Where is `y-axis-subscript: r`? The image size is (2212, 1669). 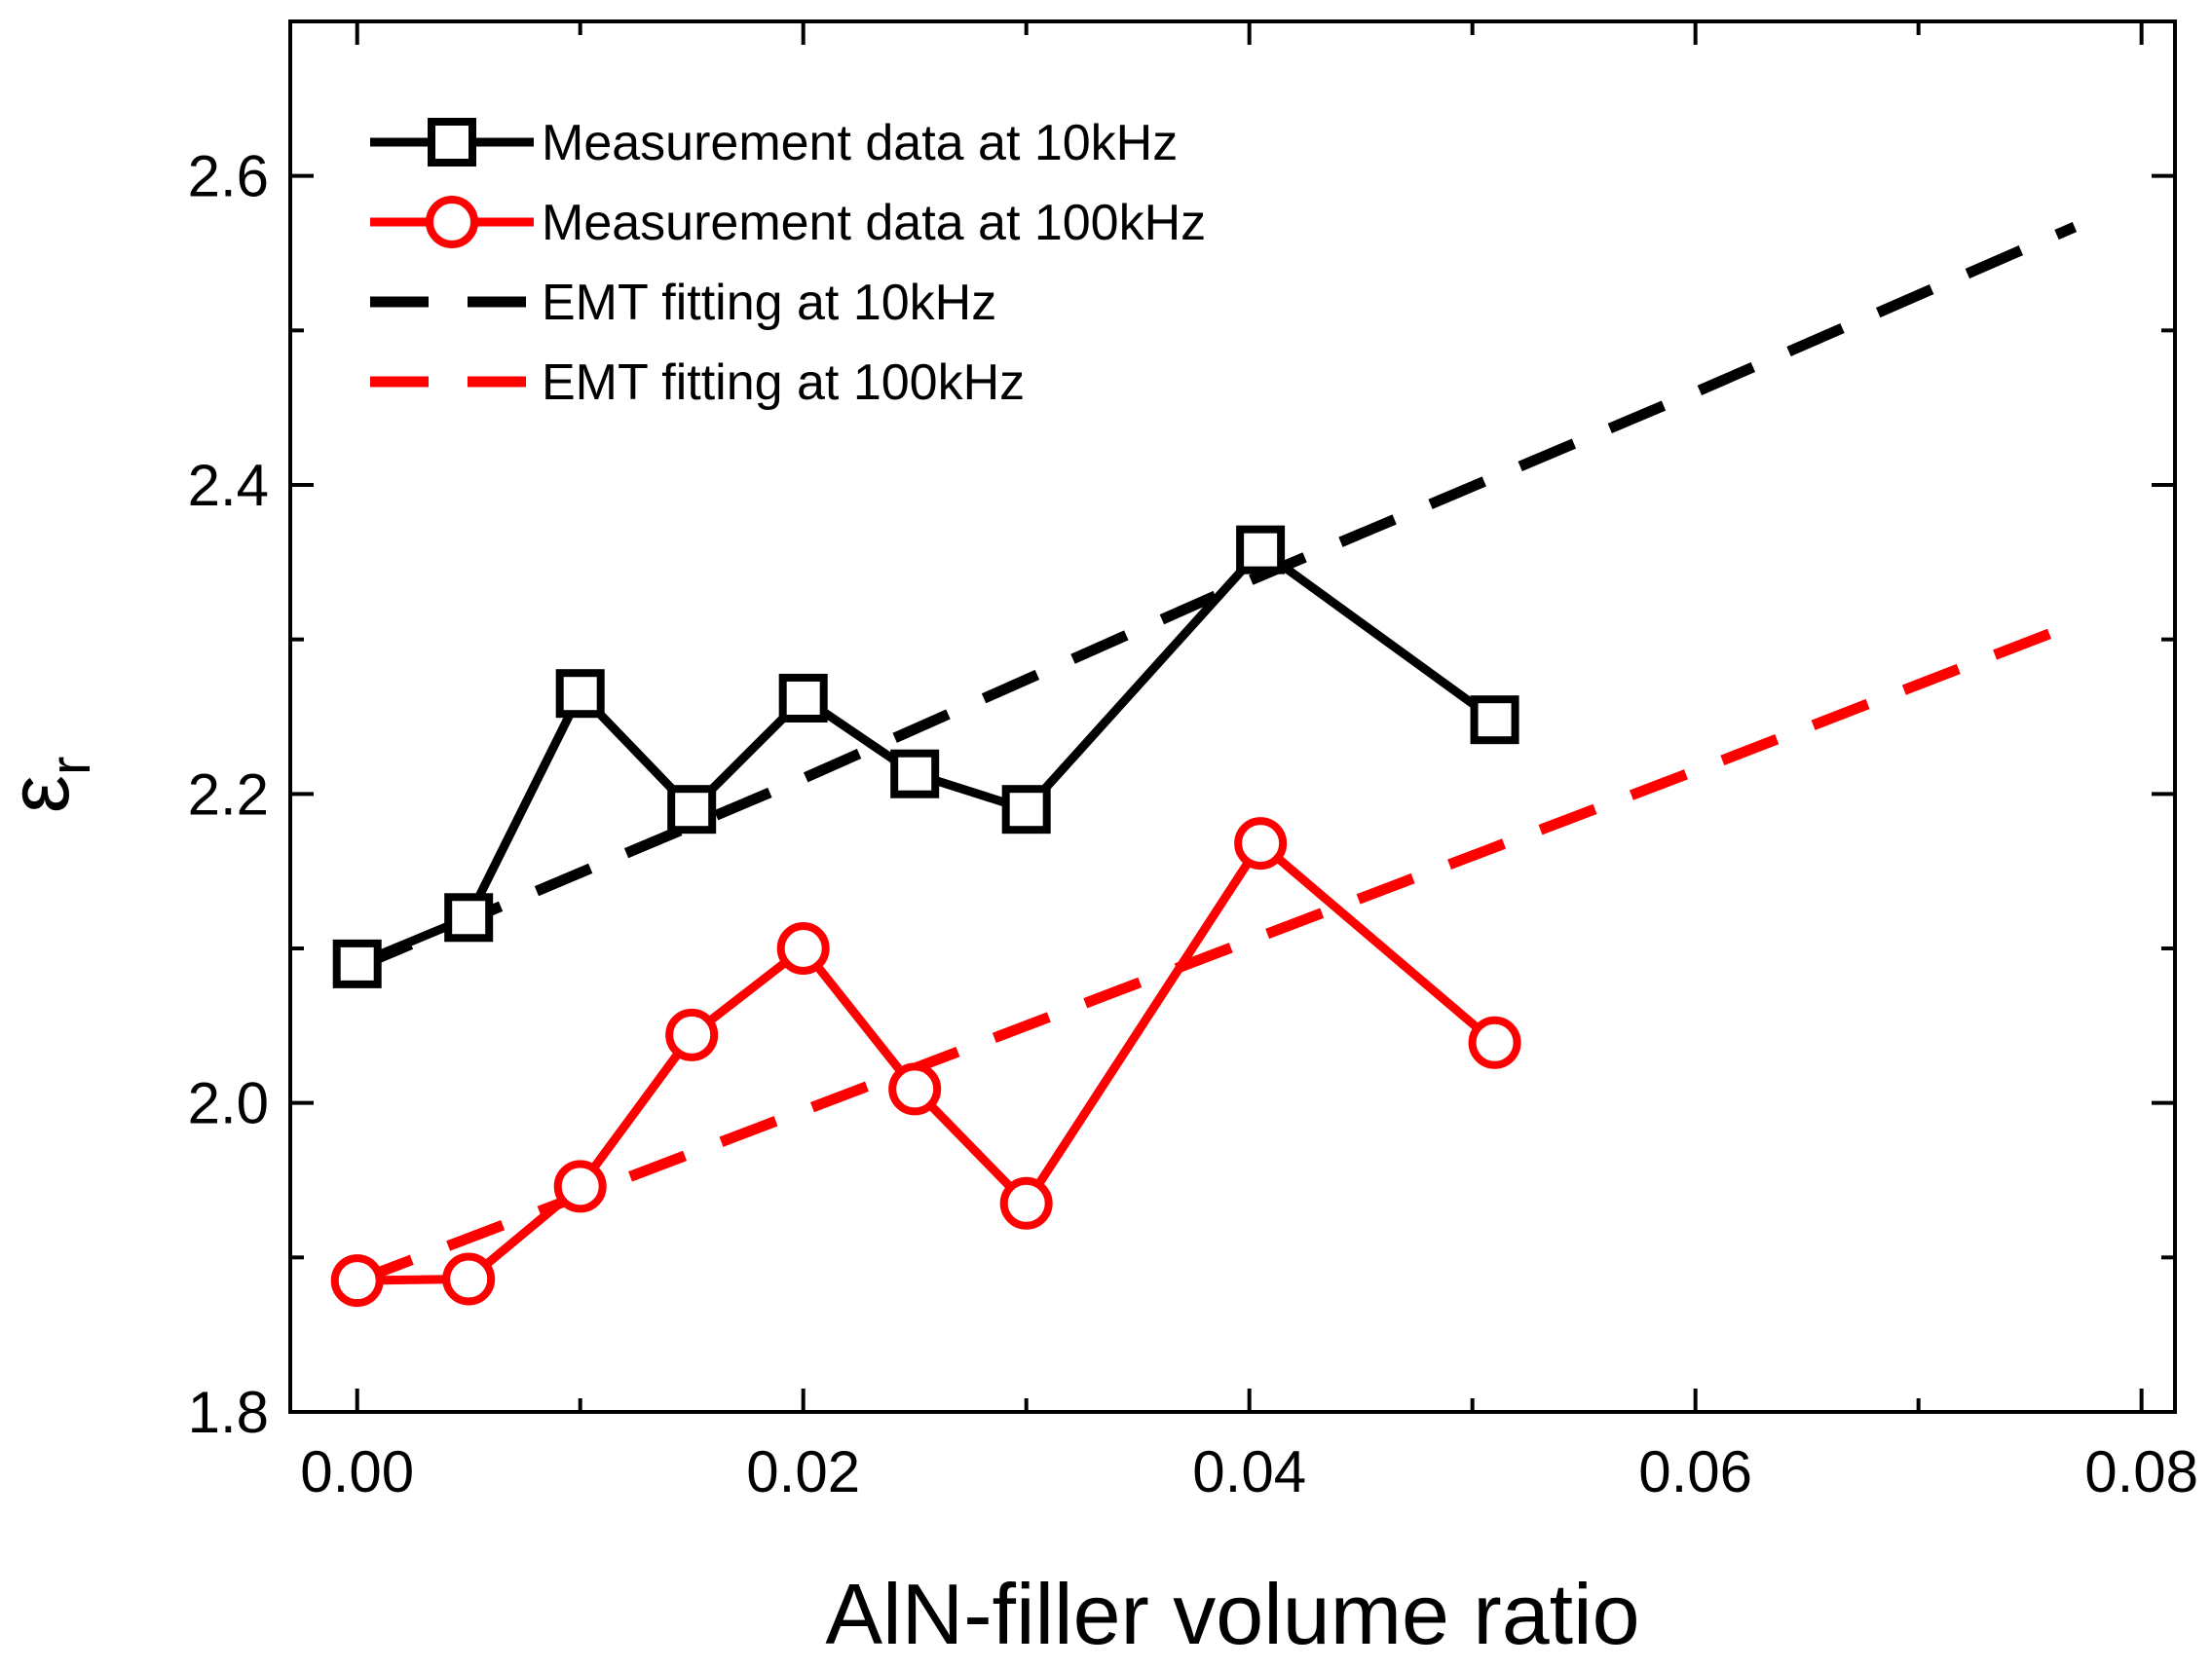 y-axis-subscript: r is located at coordinates (70, 766).